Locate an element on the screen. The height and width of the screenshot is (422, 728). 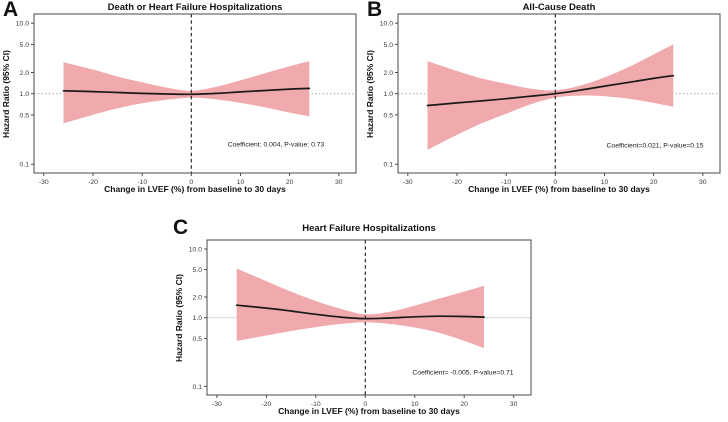
panel-c-title: Heart Failure Hospitalizations is located at coordinates (369, 228).